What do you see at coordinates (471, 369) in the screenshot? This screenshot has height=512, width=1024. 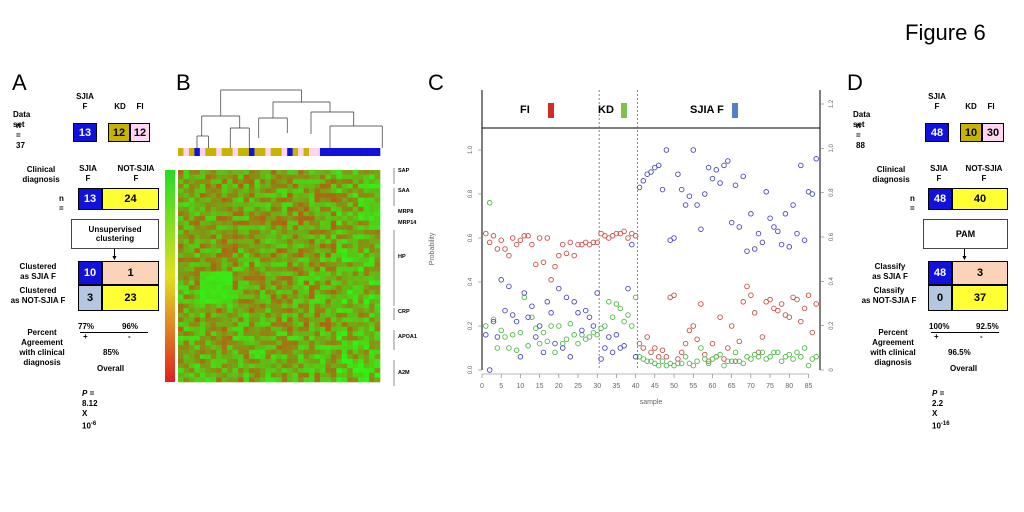 I see `y-tick-label: 0.0` at bounding box center [471, 369].